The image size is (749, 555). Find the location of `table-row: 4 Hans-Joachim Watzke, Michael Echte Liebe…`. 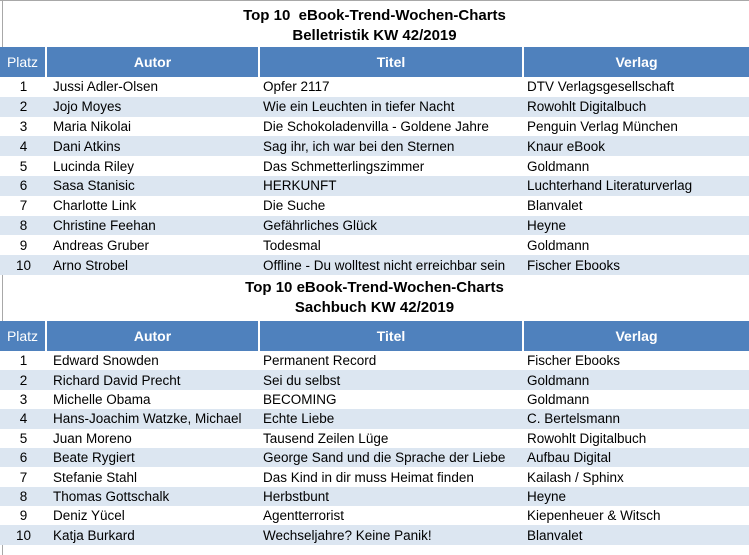

table-row: 4 Hans-Joachim Watzke, Michael Echte Liebe… is located at coordinates (374, 419).